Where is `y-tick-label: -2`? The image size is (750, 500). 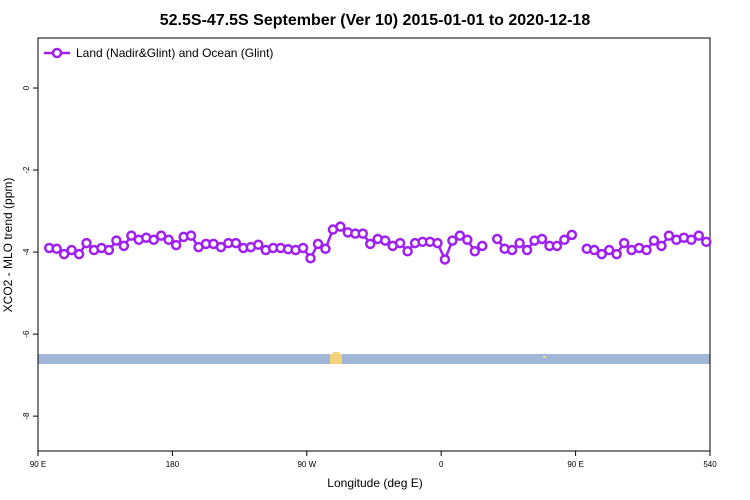 y-tick-label: -2 is located at coordinates (26, 170).